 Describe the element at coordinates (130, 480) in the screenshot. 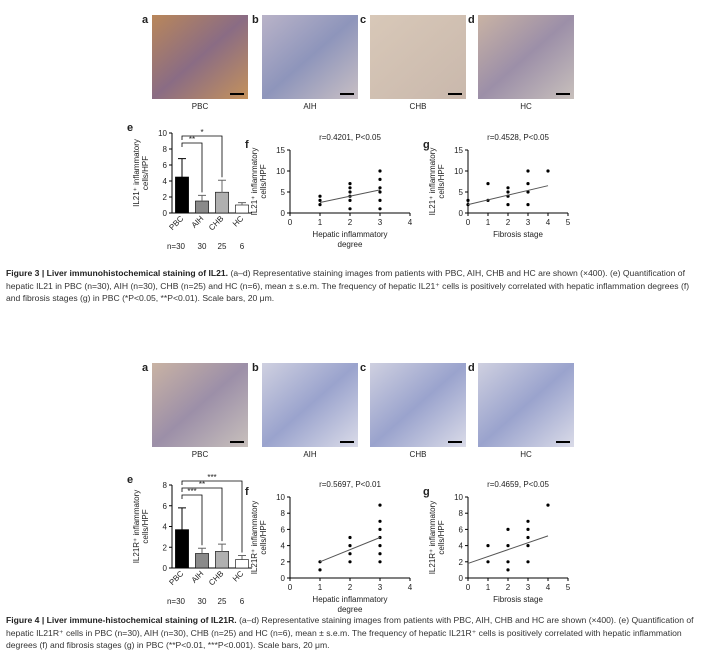

I see `panel-letter: e` at that location.